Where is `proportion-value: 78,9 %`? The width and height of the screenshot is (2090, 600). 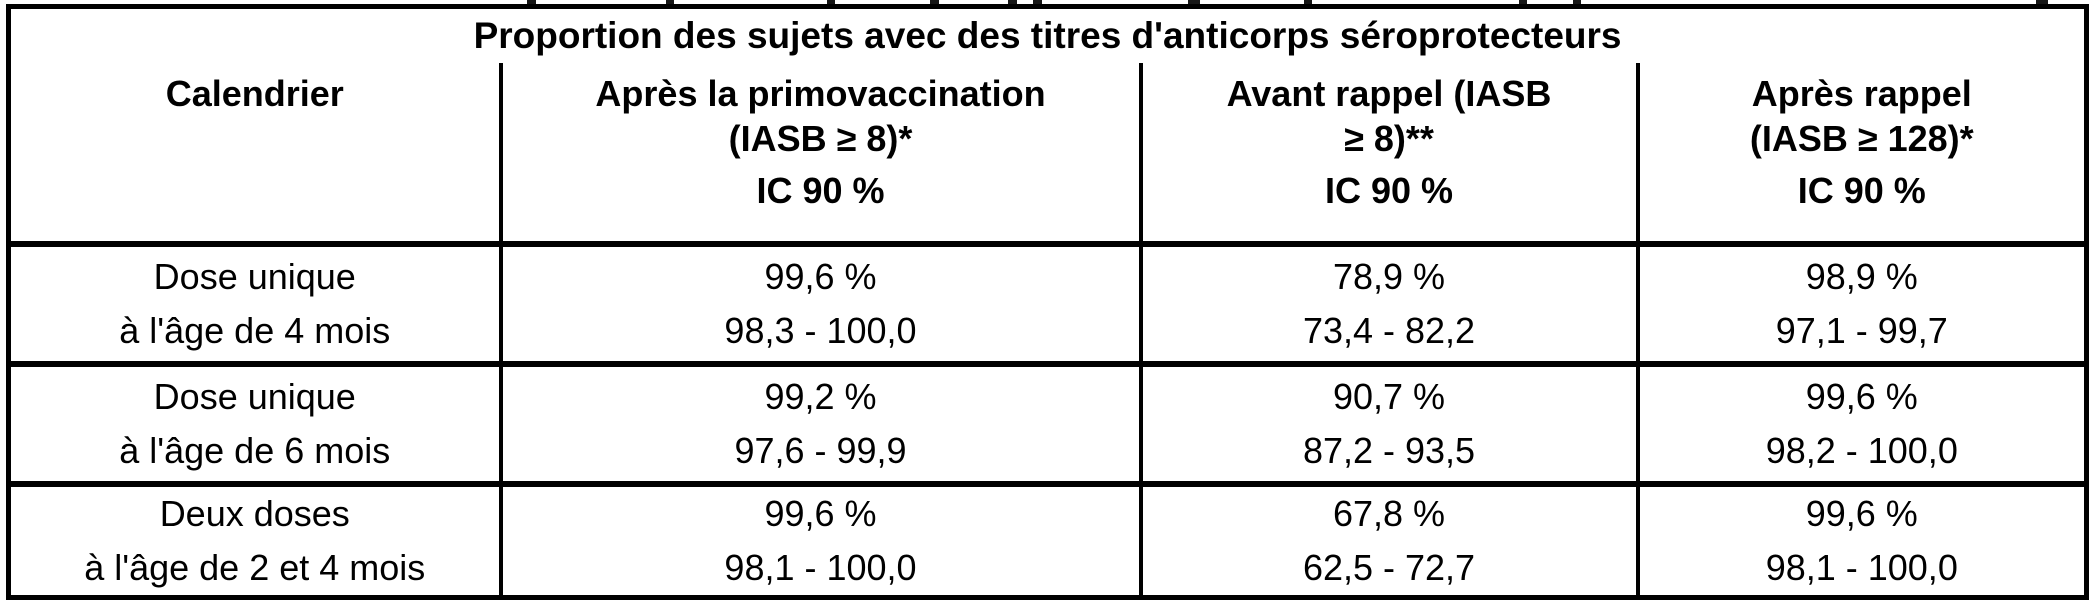
proportion-value: 78,9 % is located at coordinates (1389, 276).